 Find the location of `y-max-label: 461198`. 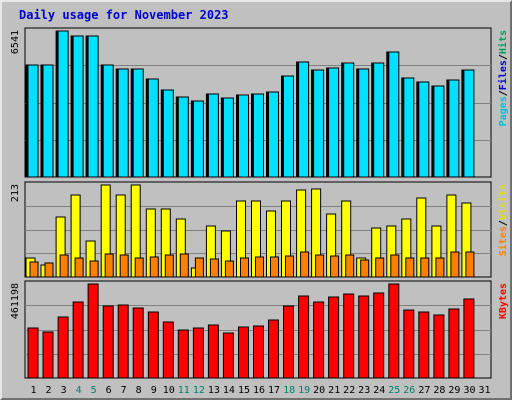

y-max-label: 461198 is located at coordinates (15, 301).